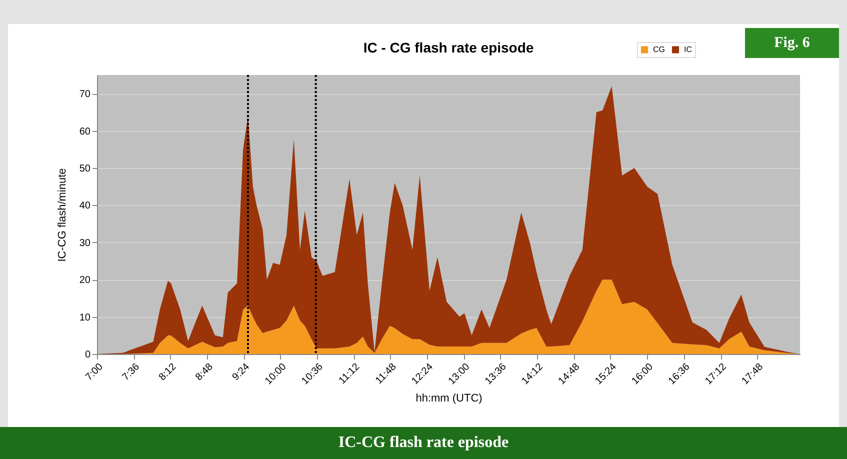 Image resolution: width=847 pixels, height=459 pixels. I want to click on x-axis-title: hh:mm (UTC), so click(449, 398).